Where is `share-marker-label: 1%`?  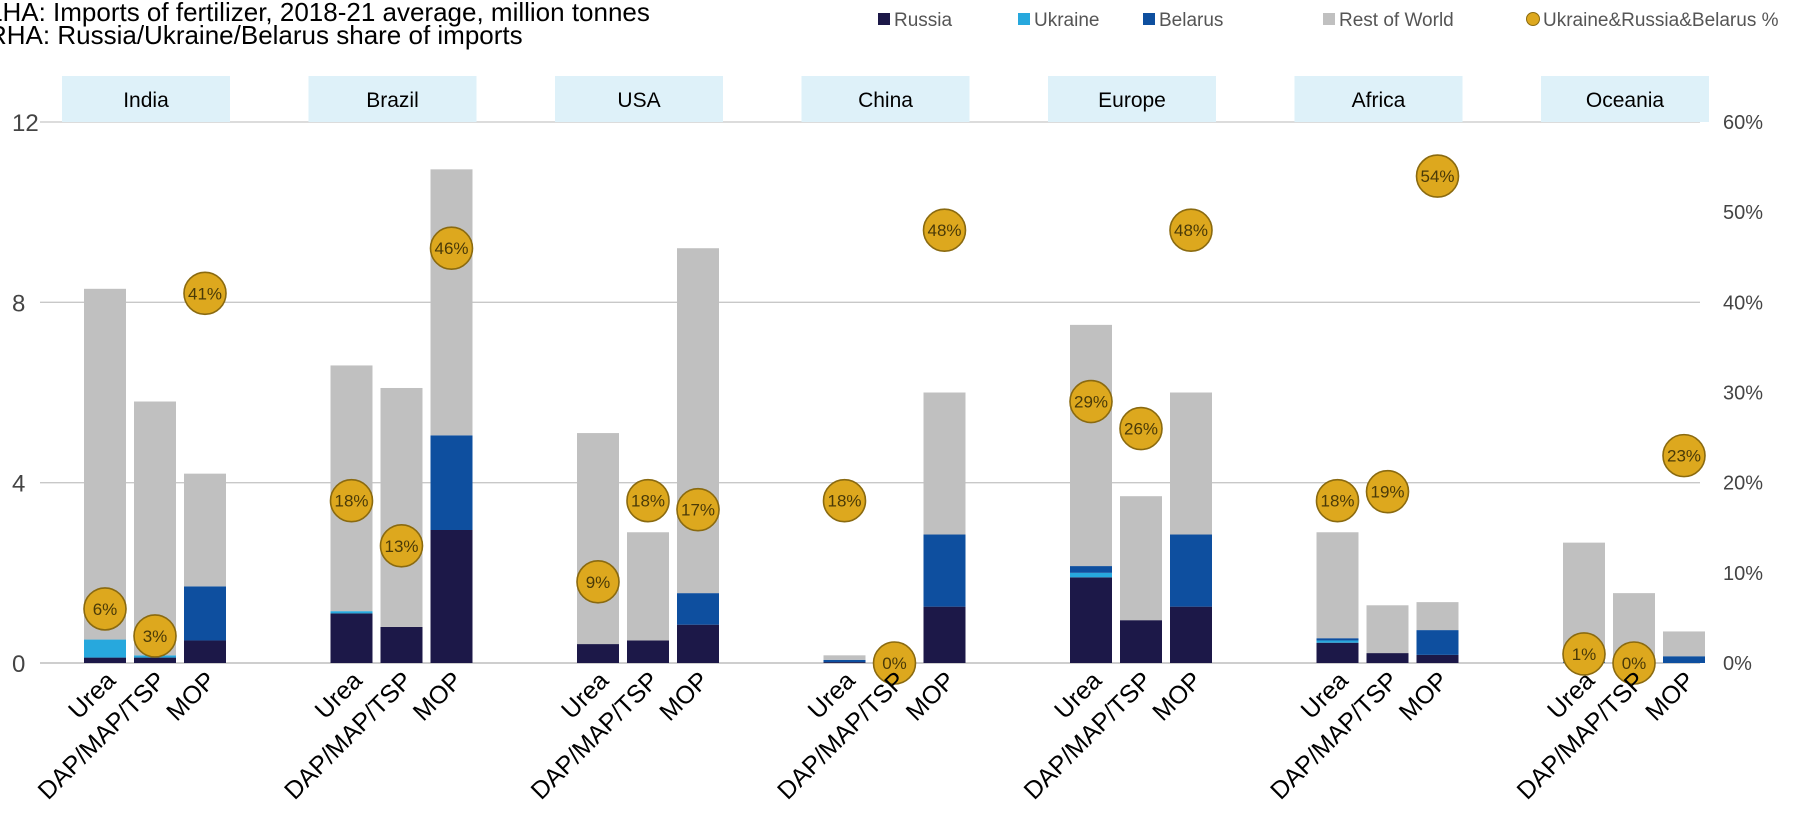 share-marker-label: 1% is located at coordinates (1584, 654).